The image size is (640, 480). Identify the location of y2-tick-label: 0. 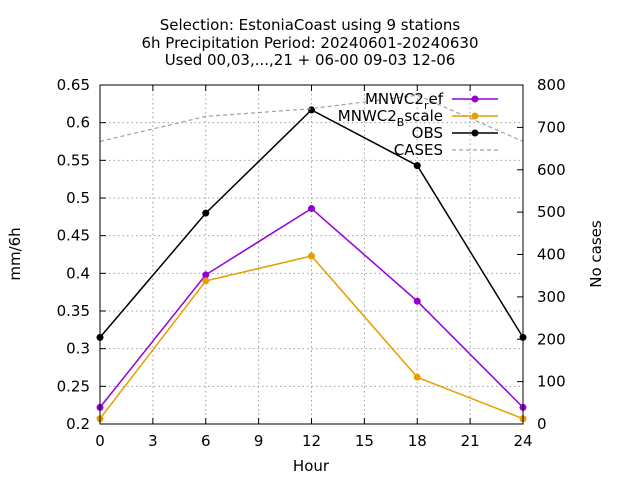
(542, 424).